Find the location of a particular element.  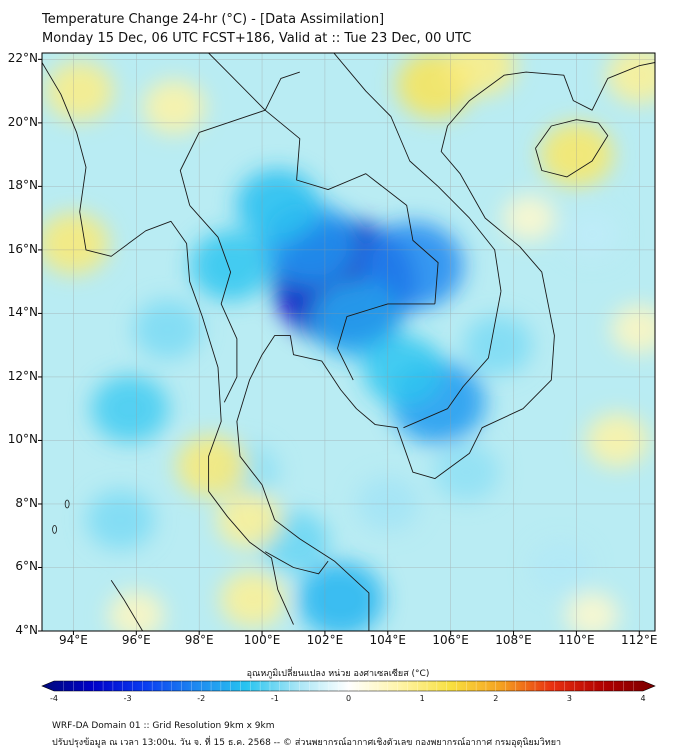

lat-label: 14°N is located at coordinates (22, 312).